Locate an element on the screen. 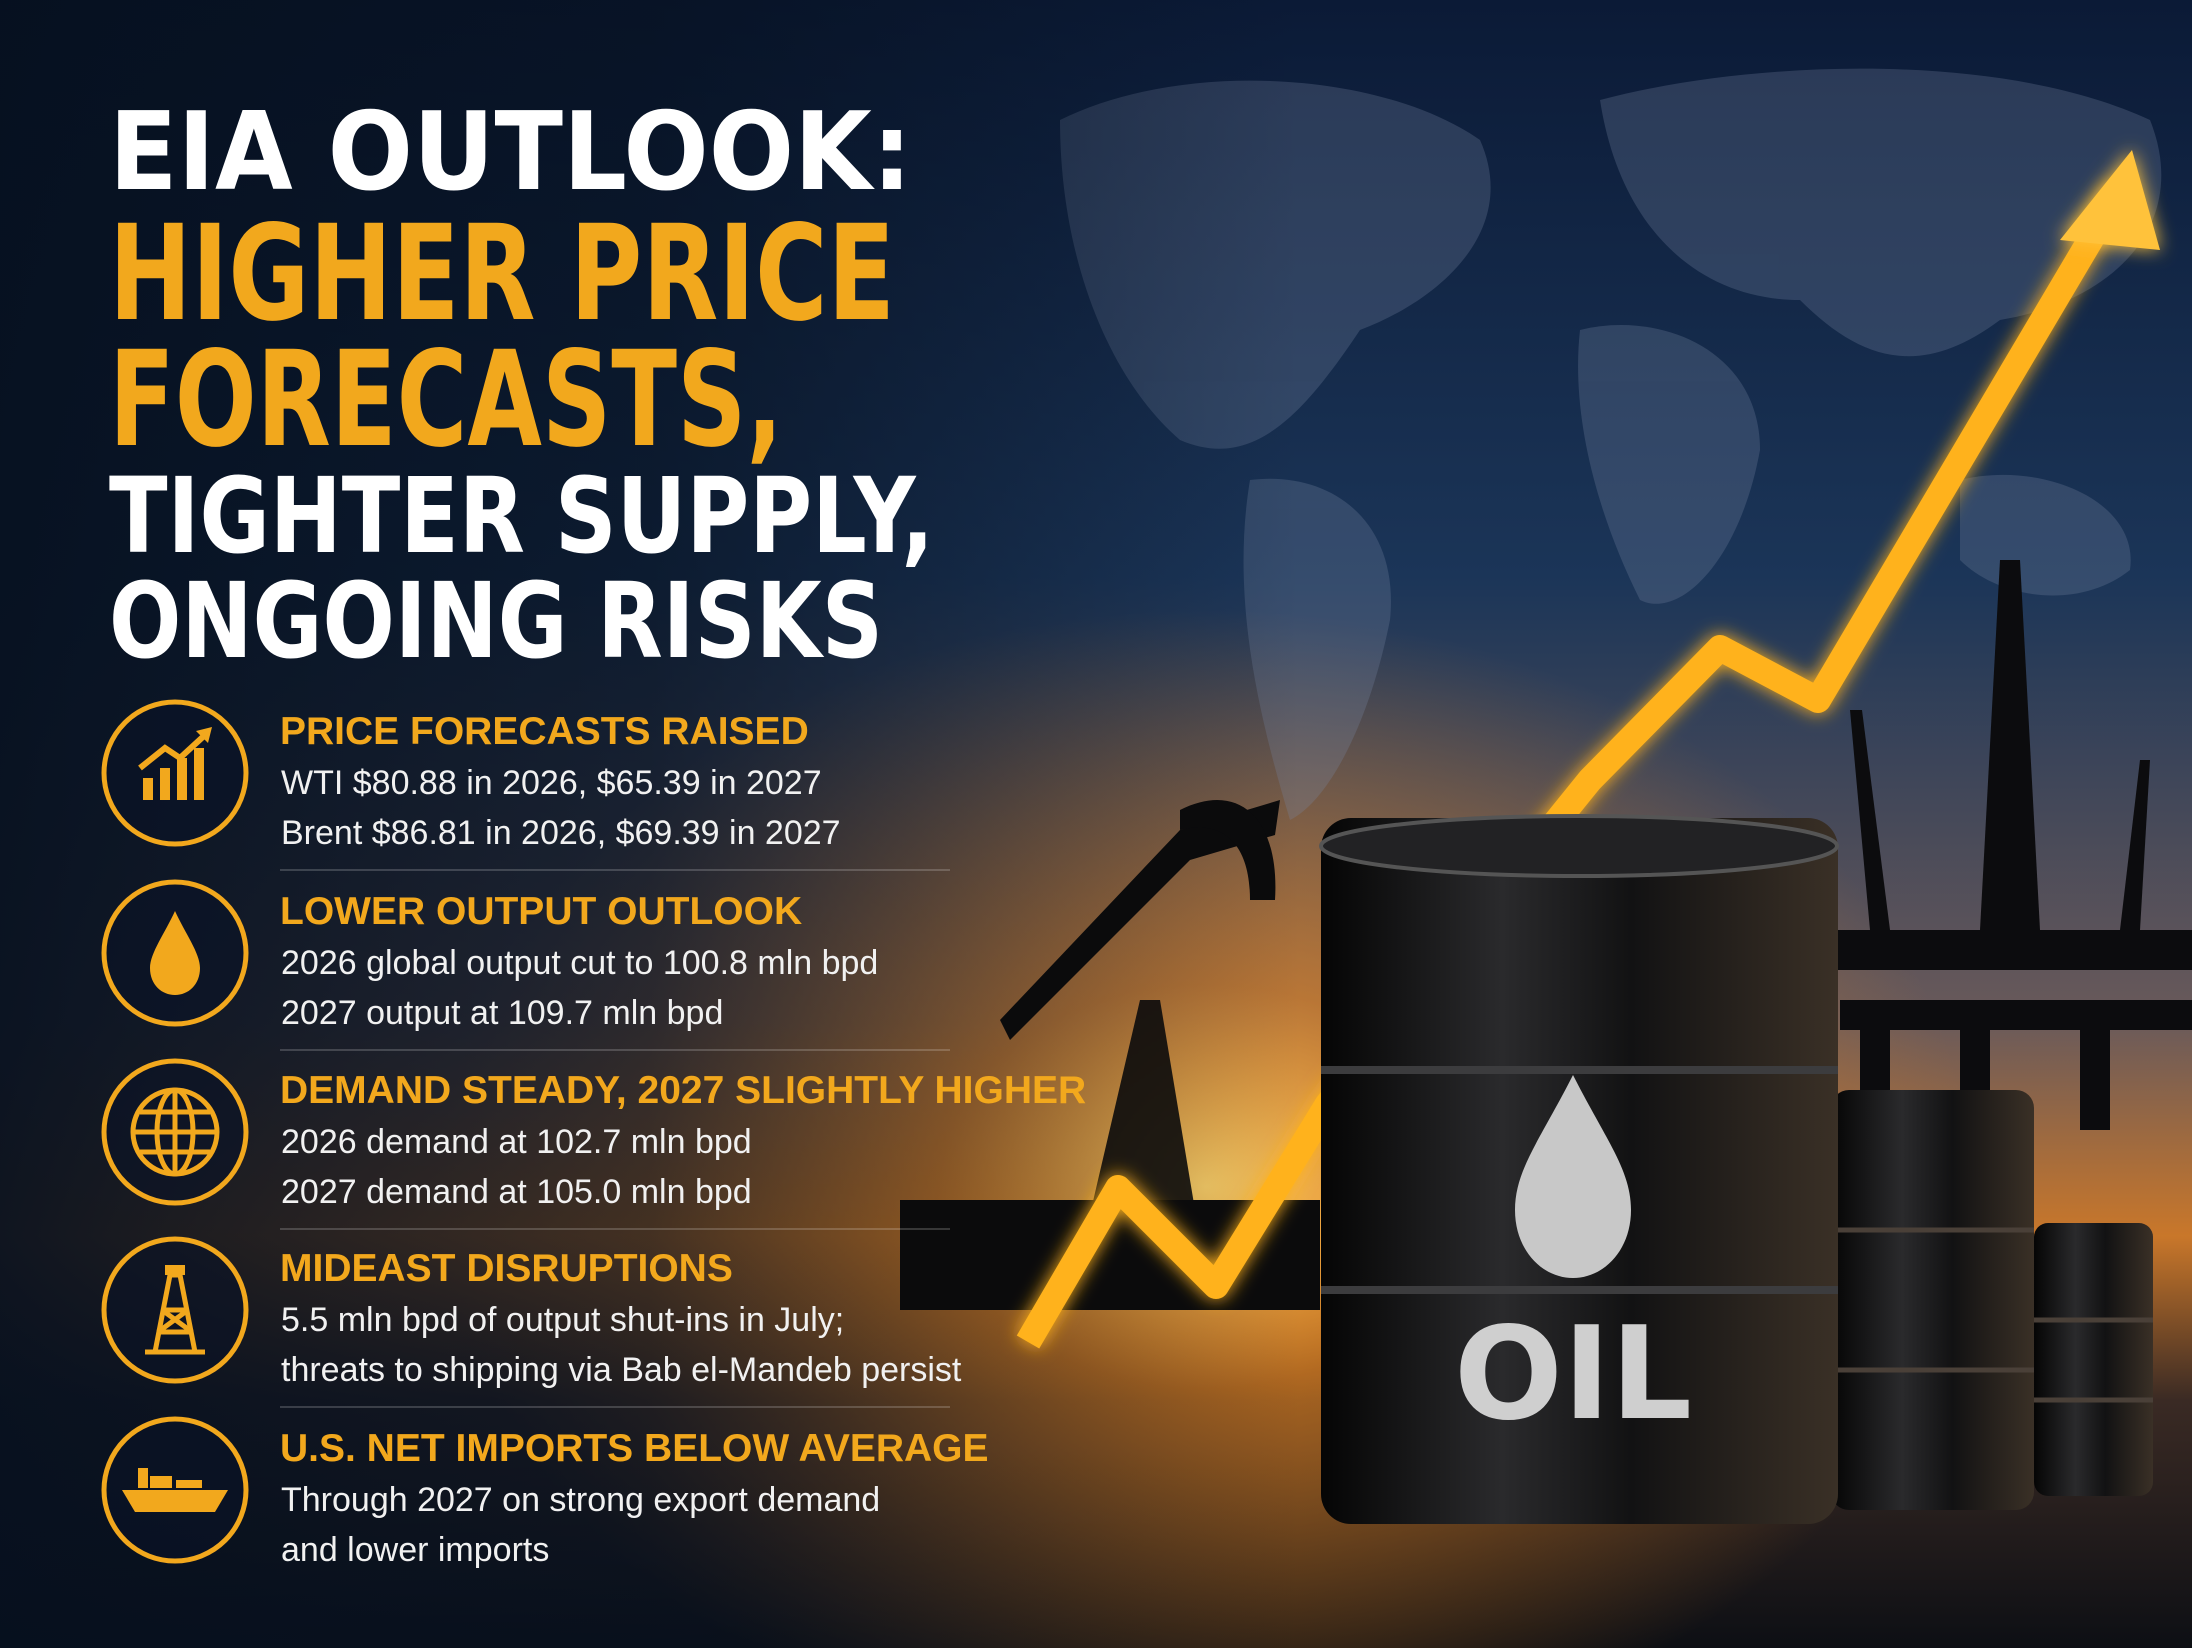 This screenshot has width=2192, height=1648. item-icon-ring is located at coordinates (175, 773).